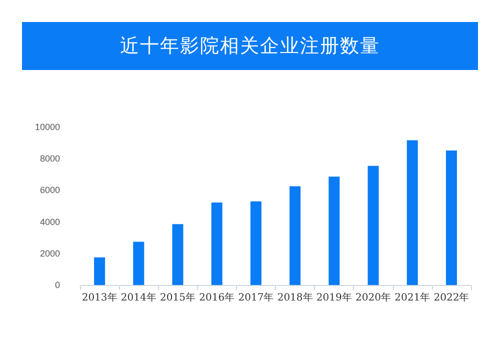 Image resolution: width=499 pixels, height=337 pixels. Describe the element at coordinates (250, 46) in the screenshot. I see `chart-title: 近十年影院相关企业注册数量` at that location.